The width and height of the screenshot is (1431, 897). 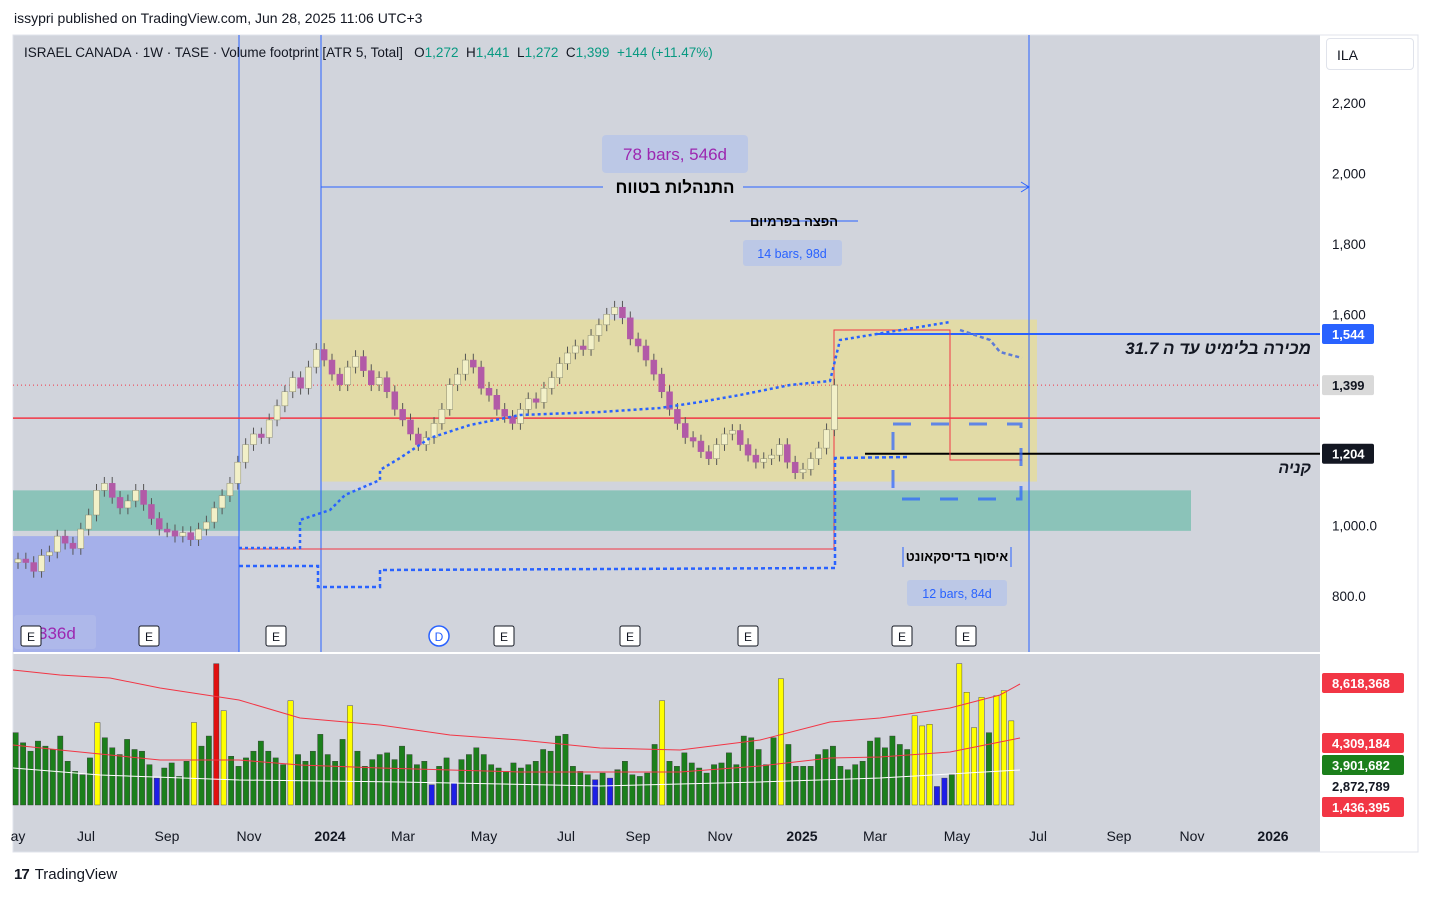 I want to click on partial-bars-text: 336d, so click(x=57, y=633).